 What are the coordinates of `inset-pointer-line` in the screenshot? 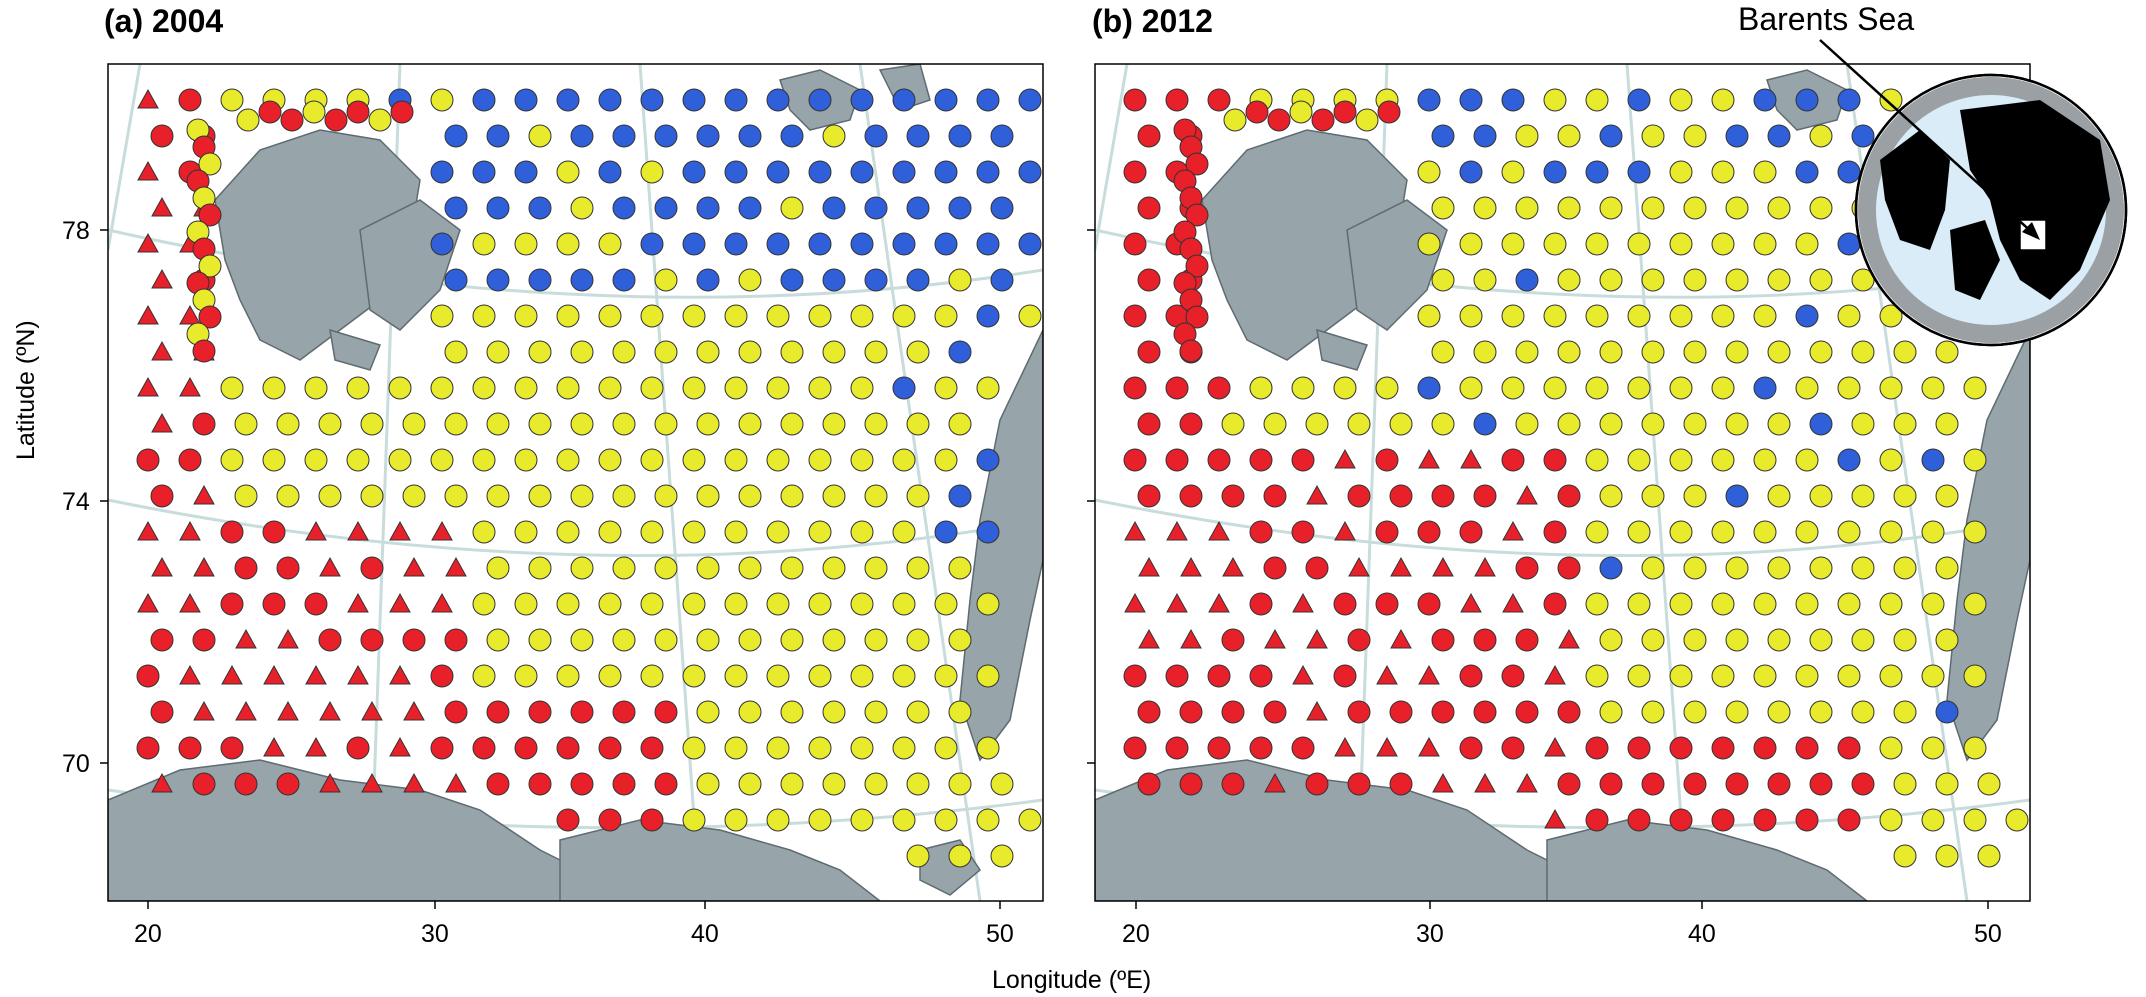 It's located at (1927, 137).